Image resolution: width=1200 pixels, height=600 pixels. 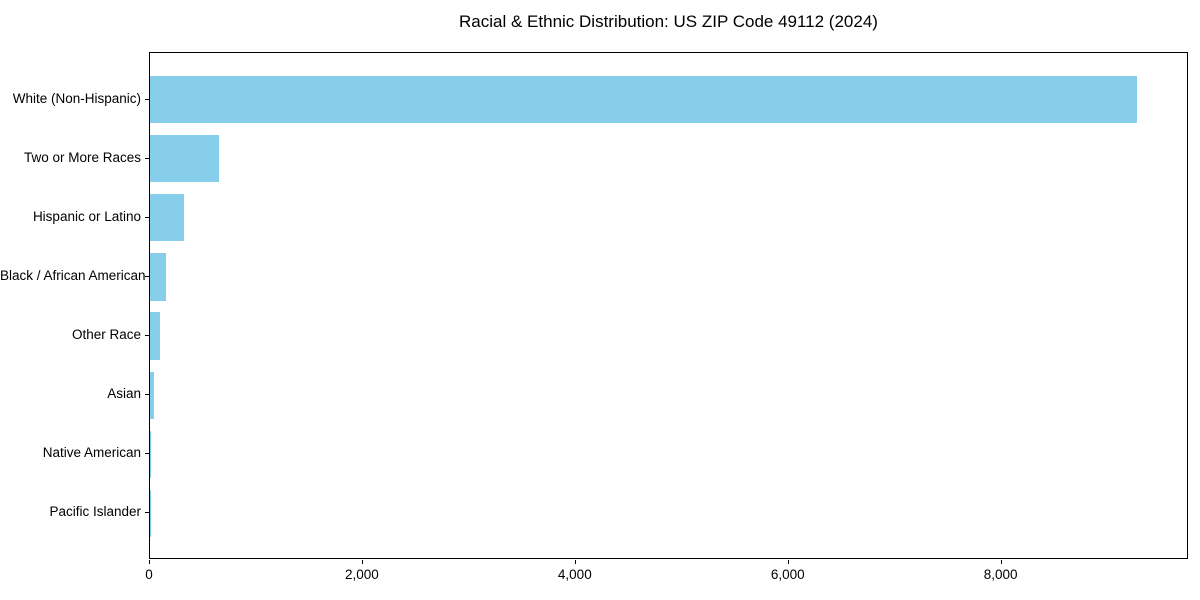 I want to click on bar-hispanic-or-latino, so click(x=167, y=218).